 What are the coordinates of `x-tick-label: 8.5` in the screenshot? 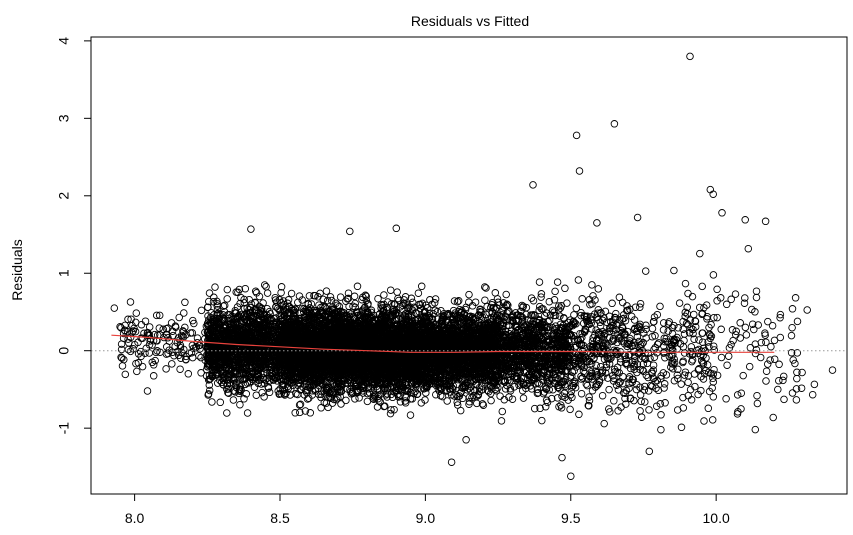 It's located at (280, 518).